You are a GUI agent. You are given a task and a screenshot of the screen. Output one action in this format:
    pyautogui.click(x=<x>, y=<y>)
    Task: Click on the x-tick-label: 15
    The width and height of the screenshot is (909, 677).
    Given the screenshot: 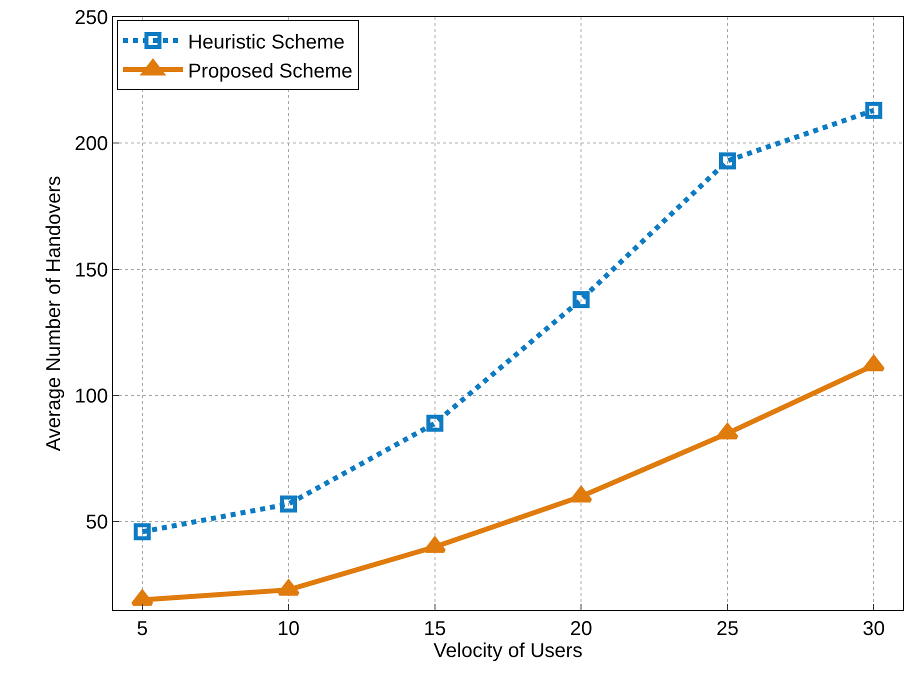 What is the action you would take?
    pyautogui.click(x=435, y=629)
    